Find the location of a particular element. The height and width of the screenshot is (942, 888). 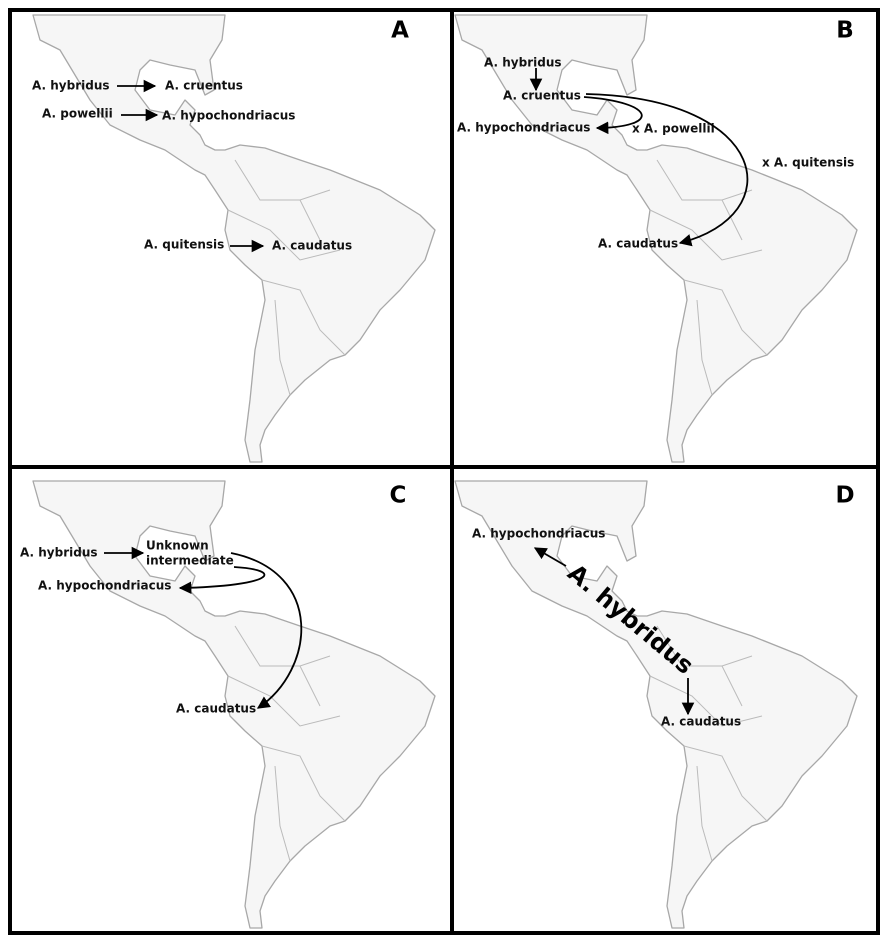

species-label: x A. quitensis is located at coordinates (808, 163).